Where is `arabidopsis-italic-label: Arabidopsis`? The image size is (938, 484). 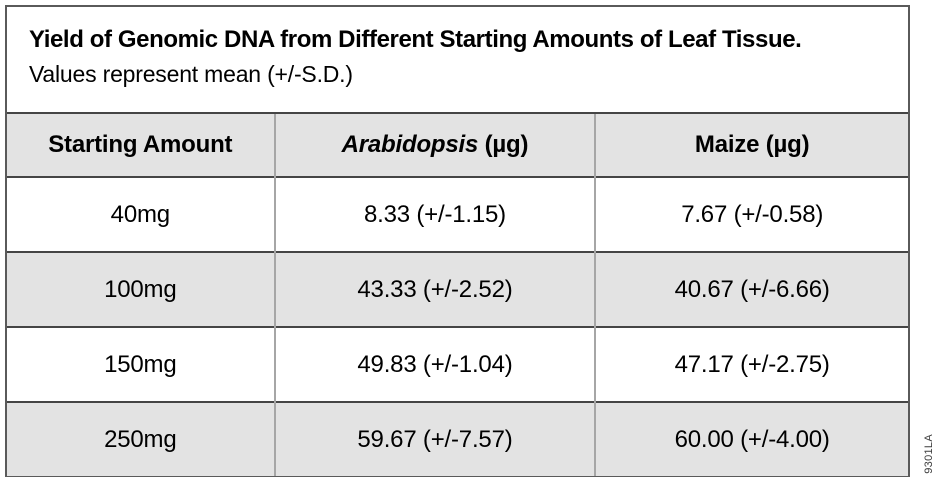 arabidopsis-italic-label: Arabidopsis is located at coordinates (410, 144).